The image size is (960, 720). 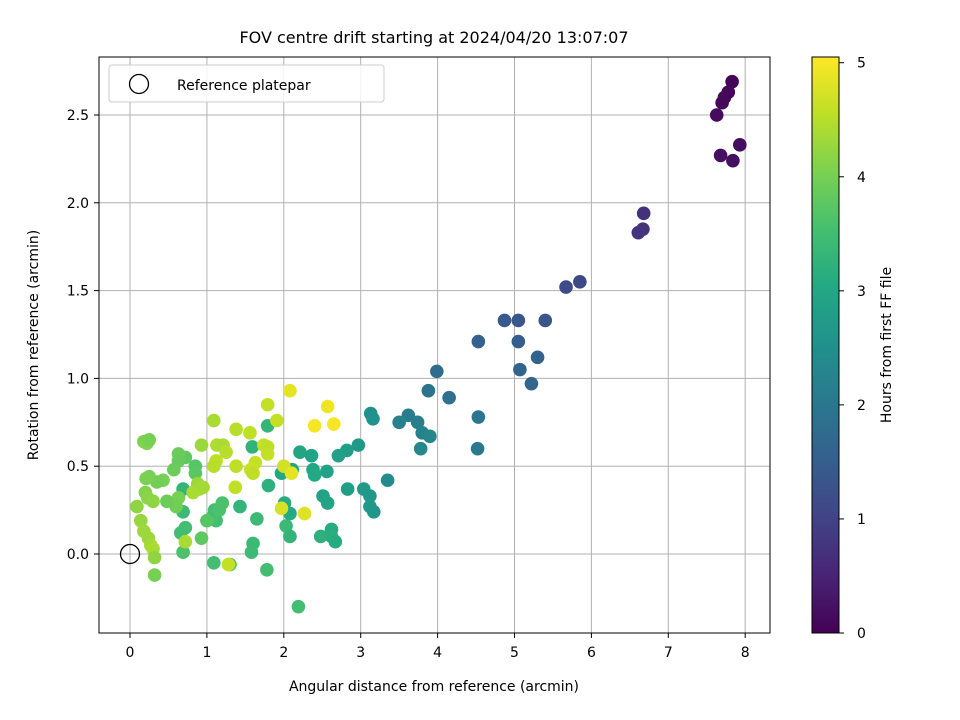 What do you see at coordinates (668, 653) in the screenshot?
I see `x-tick-label: 7` at bounding box center [668, 653].